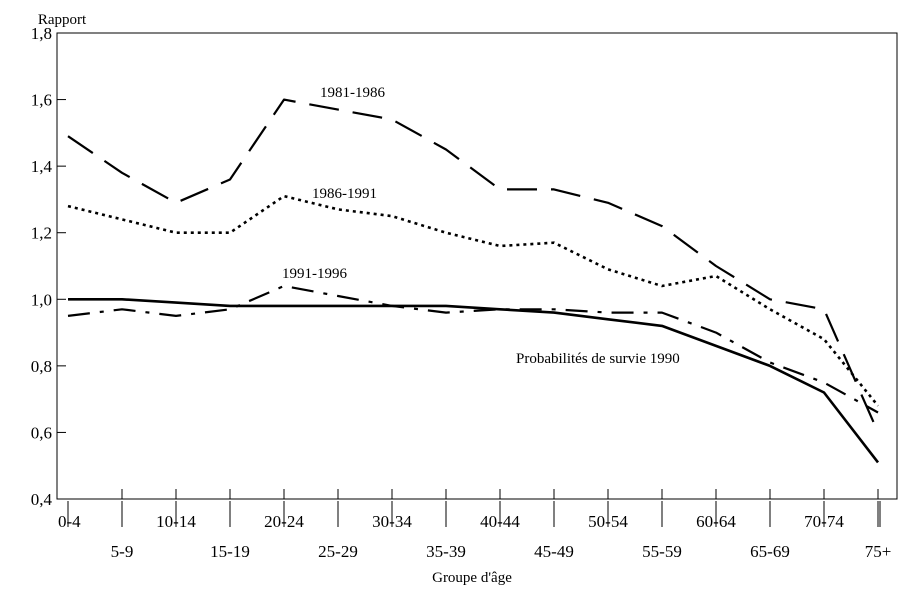  I want to click on y-tick-label: 1,8, so click(41, 33).